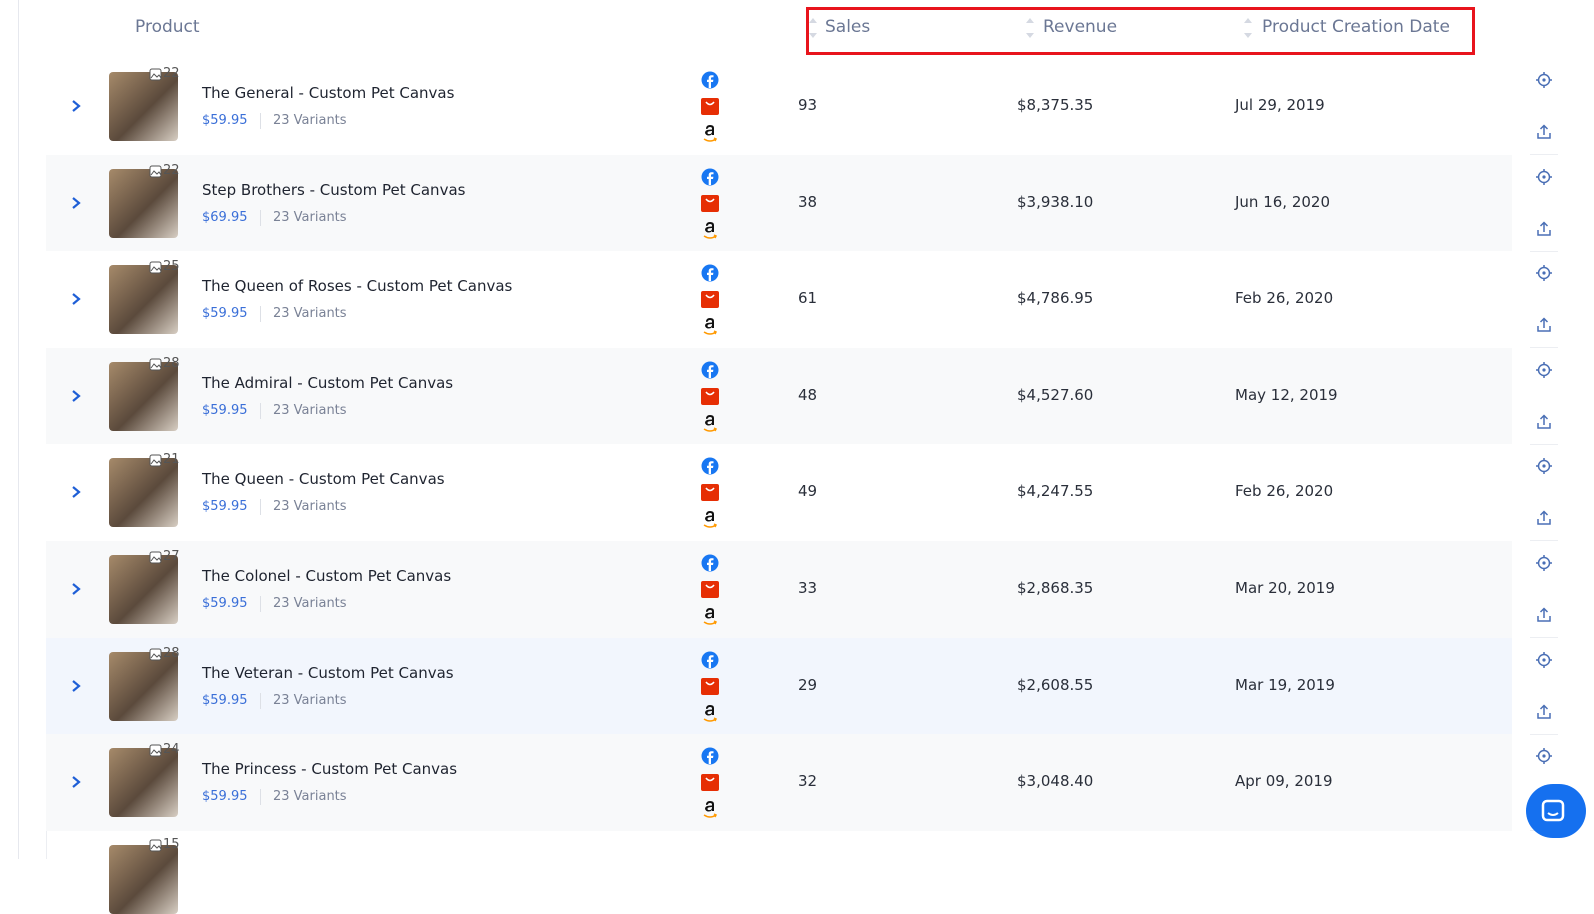  Describe the element at coordinates (1055, 394) in the screenshot. I see `revenue: $4,527.60` at that location.